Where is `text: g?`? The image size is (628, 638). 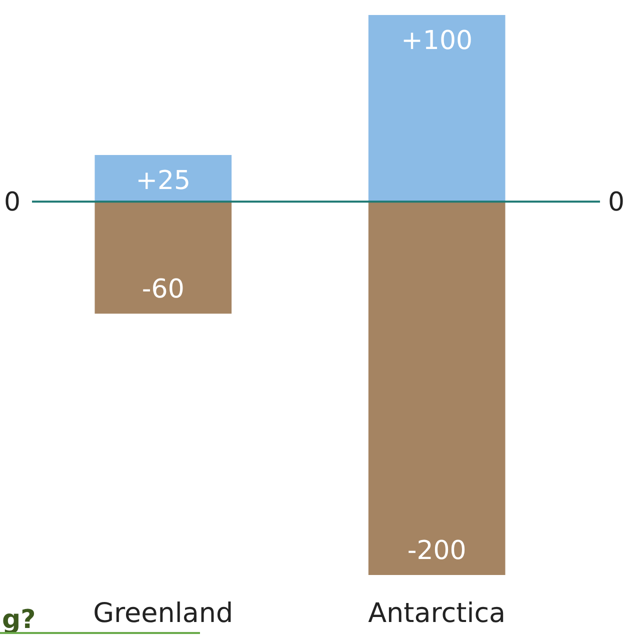 text: g? is located at coordinates (19, 620).